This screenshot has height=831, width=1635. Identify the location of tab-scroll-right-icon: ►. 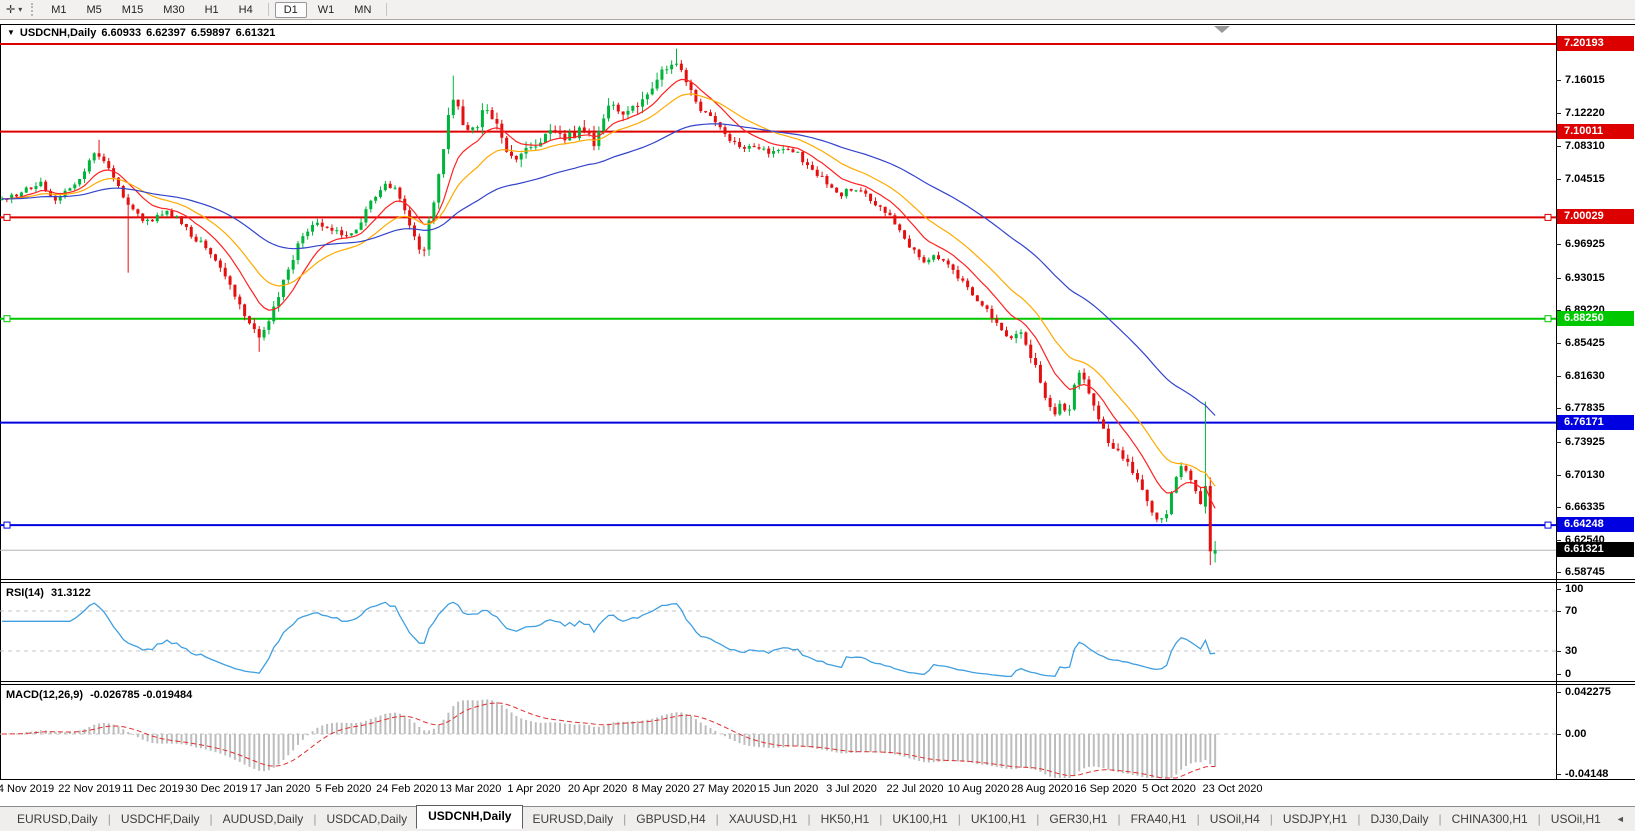
(1633, 819).